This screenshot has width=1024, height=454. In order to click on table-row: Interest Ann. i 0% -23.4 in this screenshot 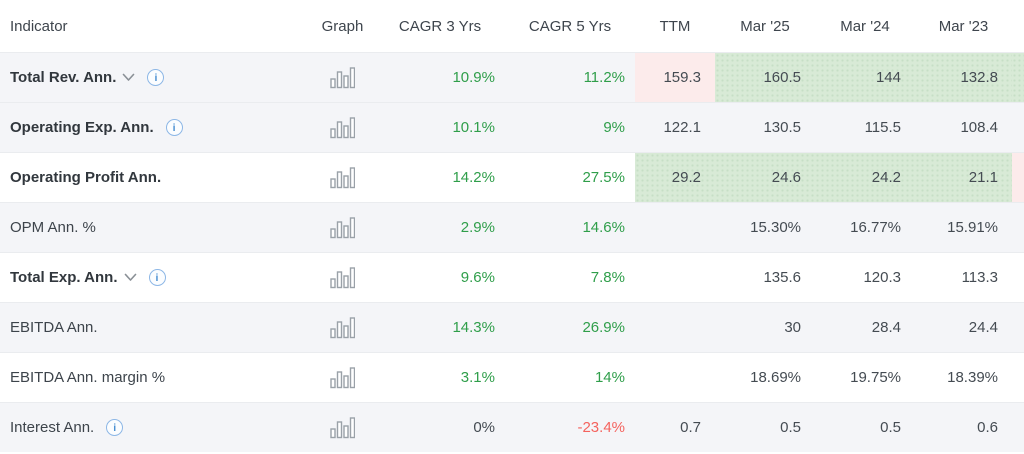, I will do `click(512, 427)`.